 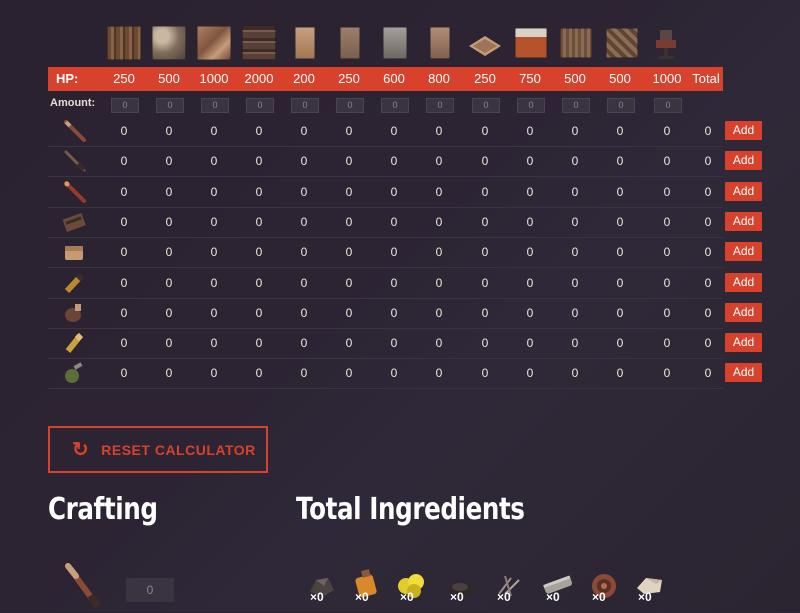 What do you see at coordinates (412, 584) in the screenshot?
I see `sulfur-icon` at bounding box center [412, 584].